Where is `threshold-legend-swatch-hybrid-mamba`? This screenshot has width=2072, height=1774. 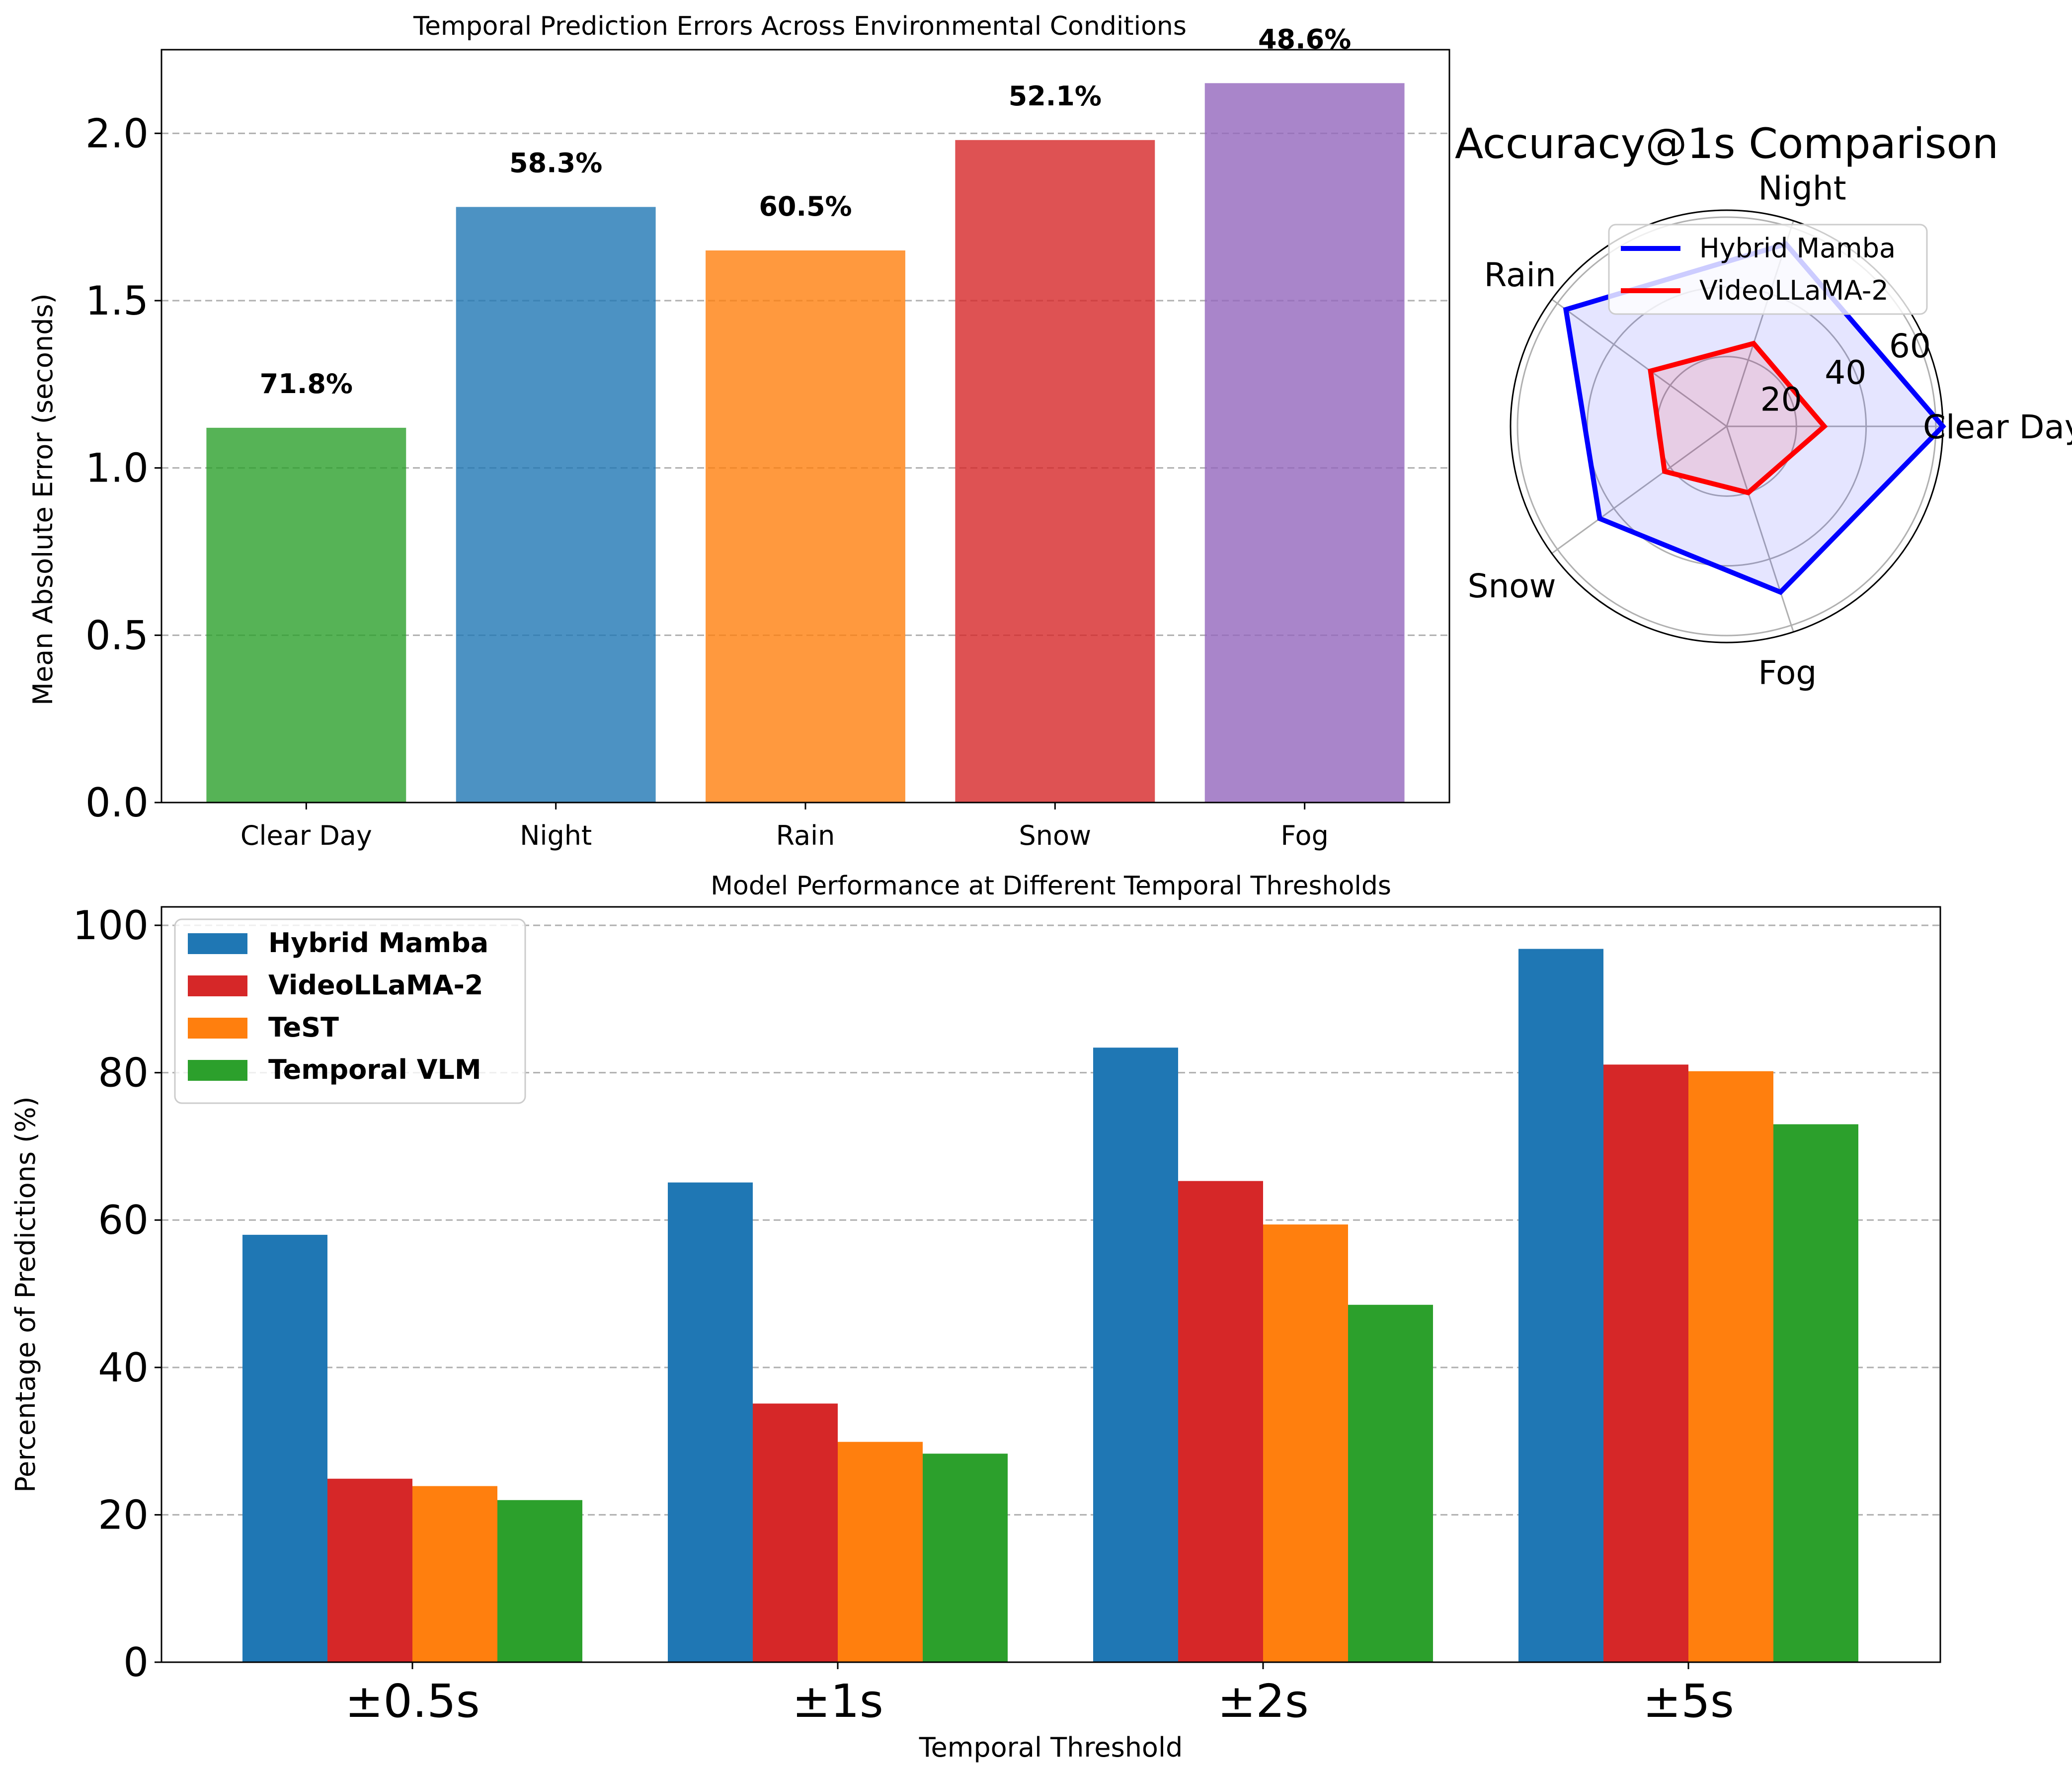
threshold-legend-swatch-hybrid-mamba is located at coordinates (217, 943).